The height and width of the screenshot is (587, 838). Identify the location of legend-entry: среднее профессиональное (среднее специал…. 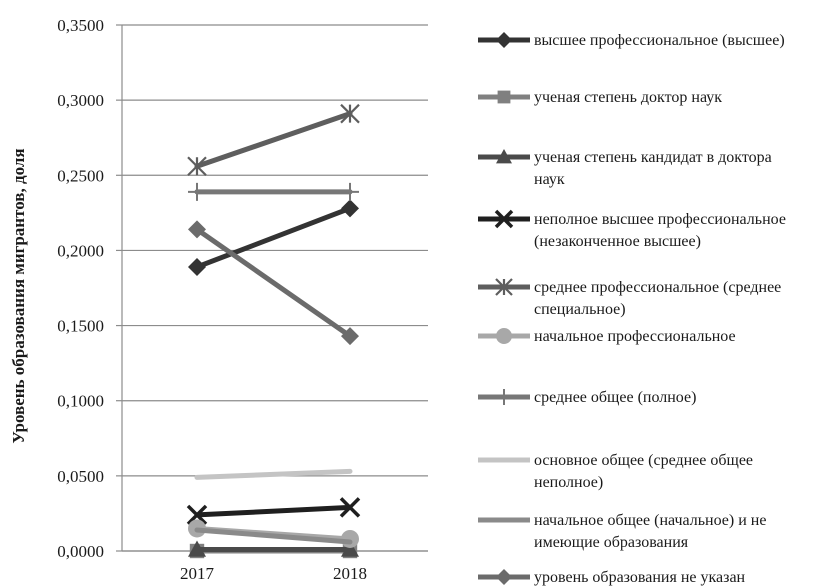
(629, 298).